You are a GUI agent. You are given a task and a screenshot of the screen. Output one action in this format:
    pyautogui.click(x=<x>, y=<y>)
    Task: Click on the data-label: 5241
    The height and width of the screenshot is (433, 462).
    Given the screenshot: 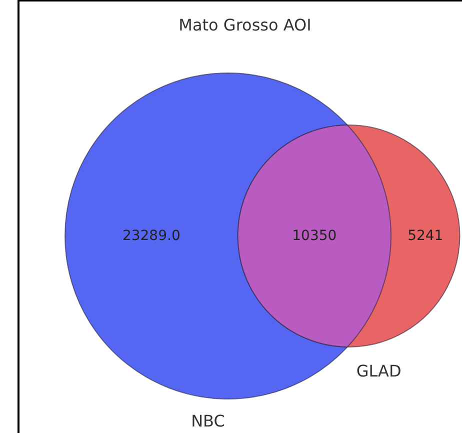 What is the action you would take?
    pyautogui.click(x=426, y=236)
    